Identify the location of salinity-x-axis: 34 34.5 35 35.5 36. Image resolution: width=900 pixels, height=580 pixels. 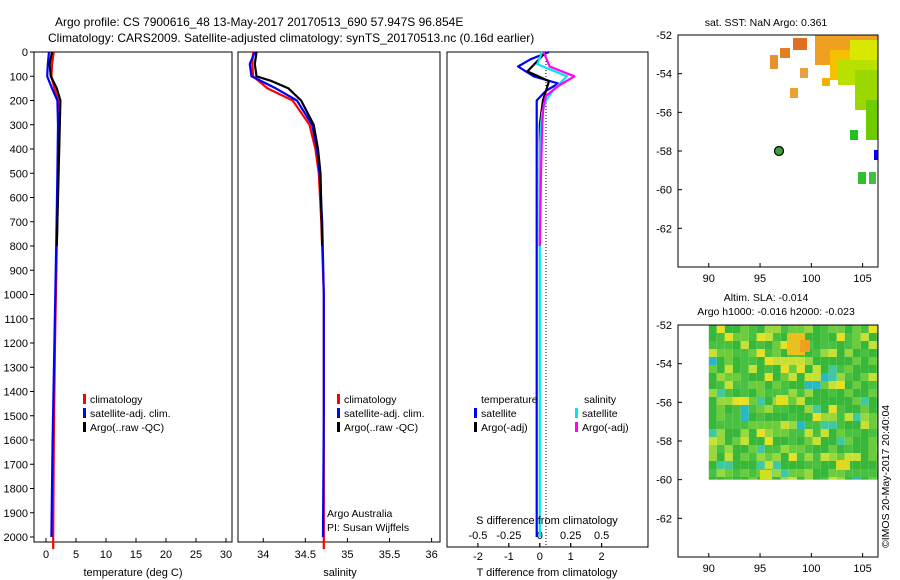
(347, 549).